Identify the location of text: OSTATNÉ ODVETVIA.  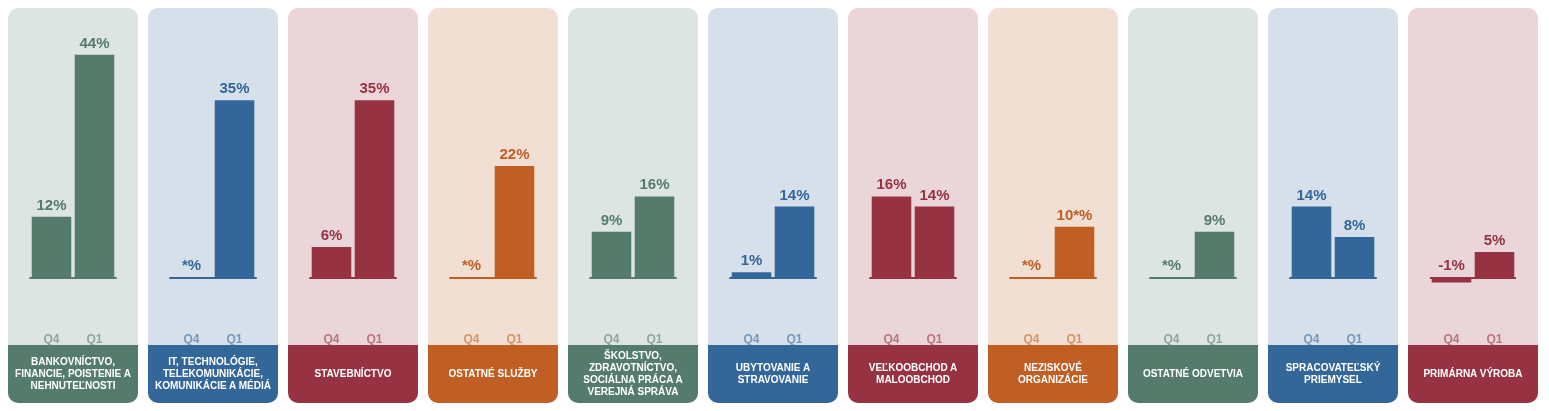
(1193, 374).